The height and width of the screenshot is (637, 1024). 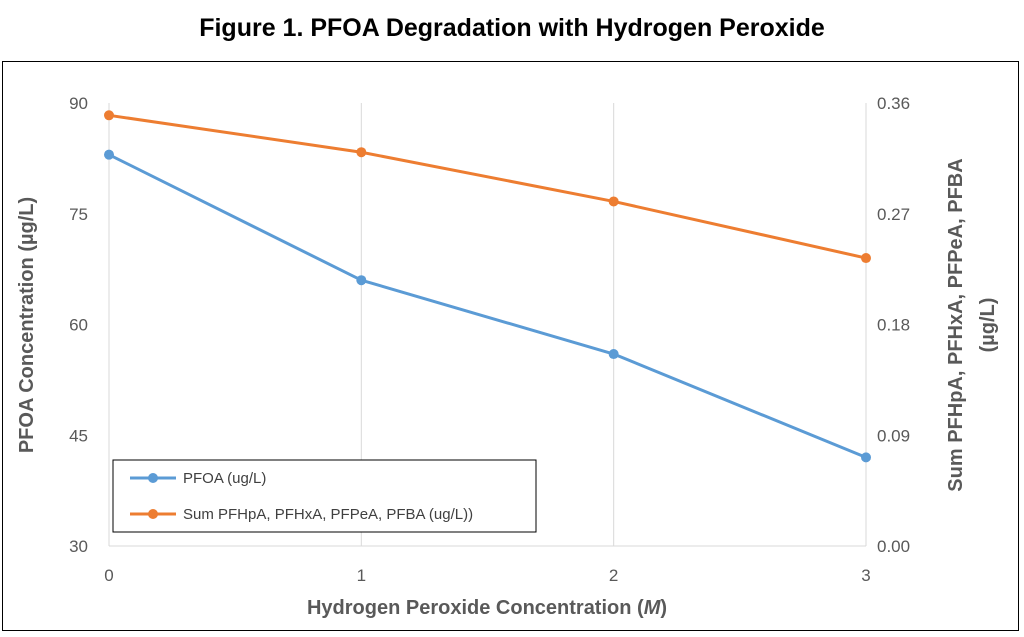 I want to click on x-tick-label: 2, so click(x=613, y=575).